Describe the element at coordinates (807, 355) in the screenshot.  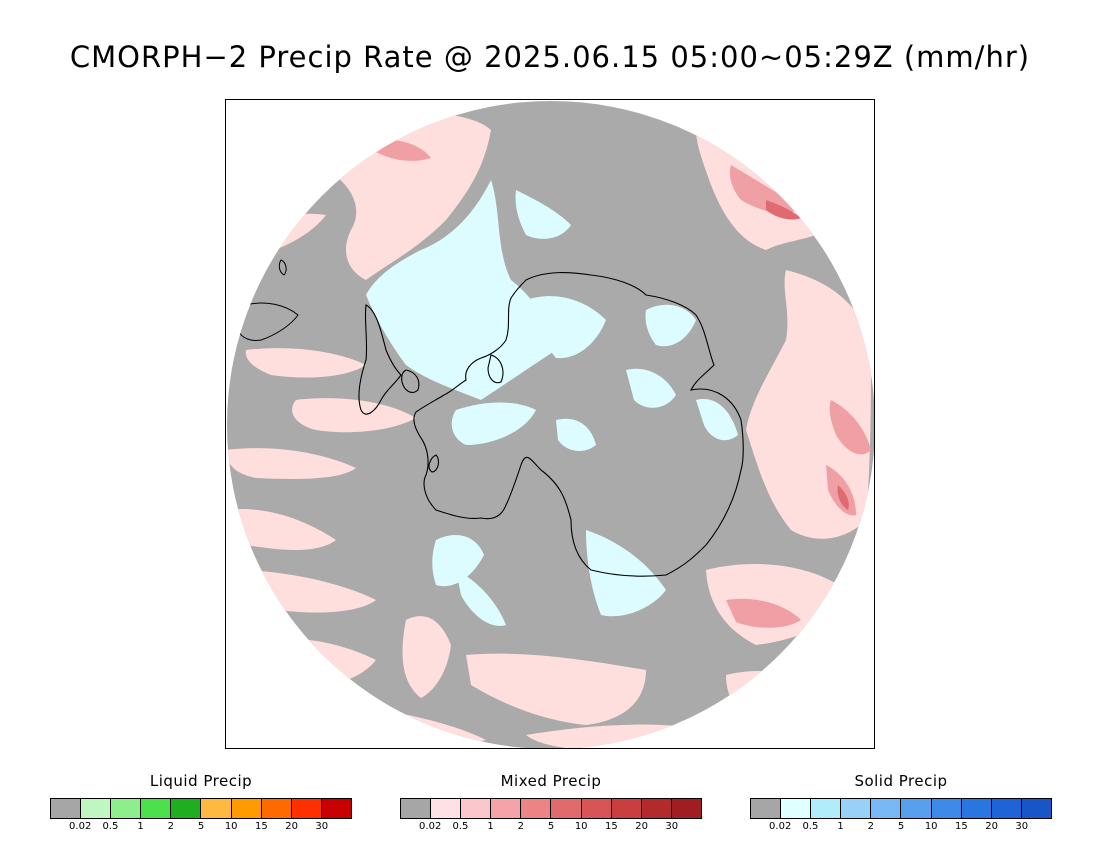
I see `mixed-precip-heaviest` at that location.